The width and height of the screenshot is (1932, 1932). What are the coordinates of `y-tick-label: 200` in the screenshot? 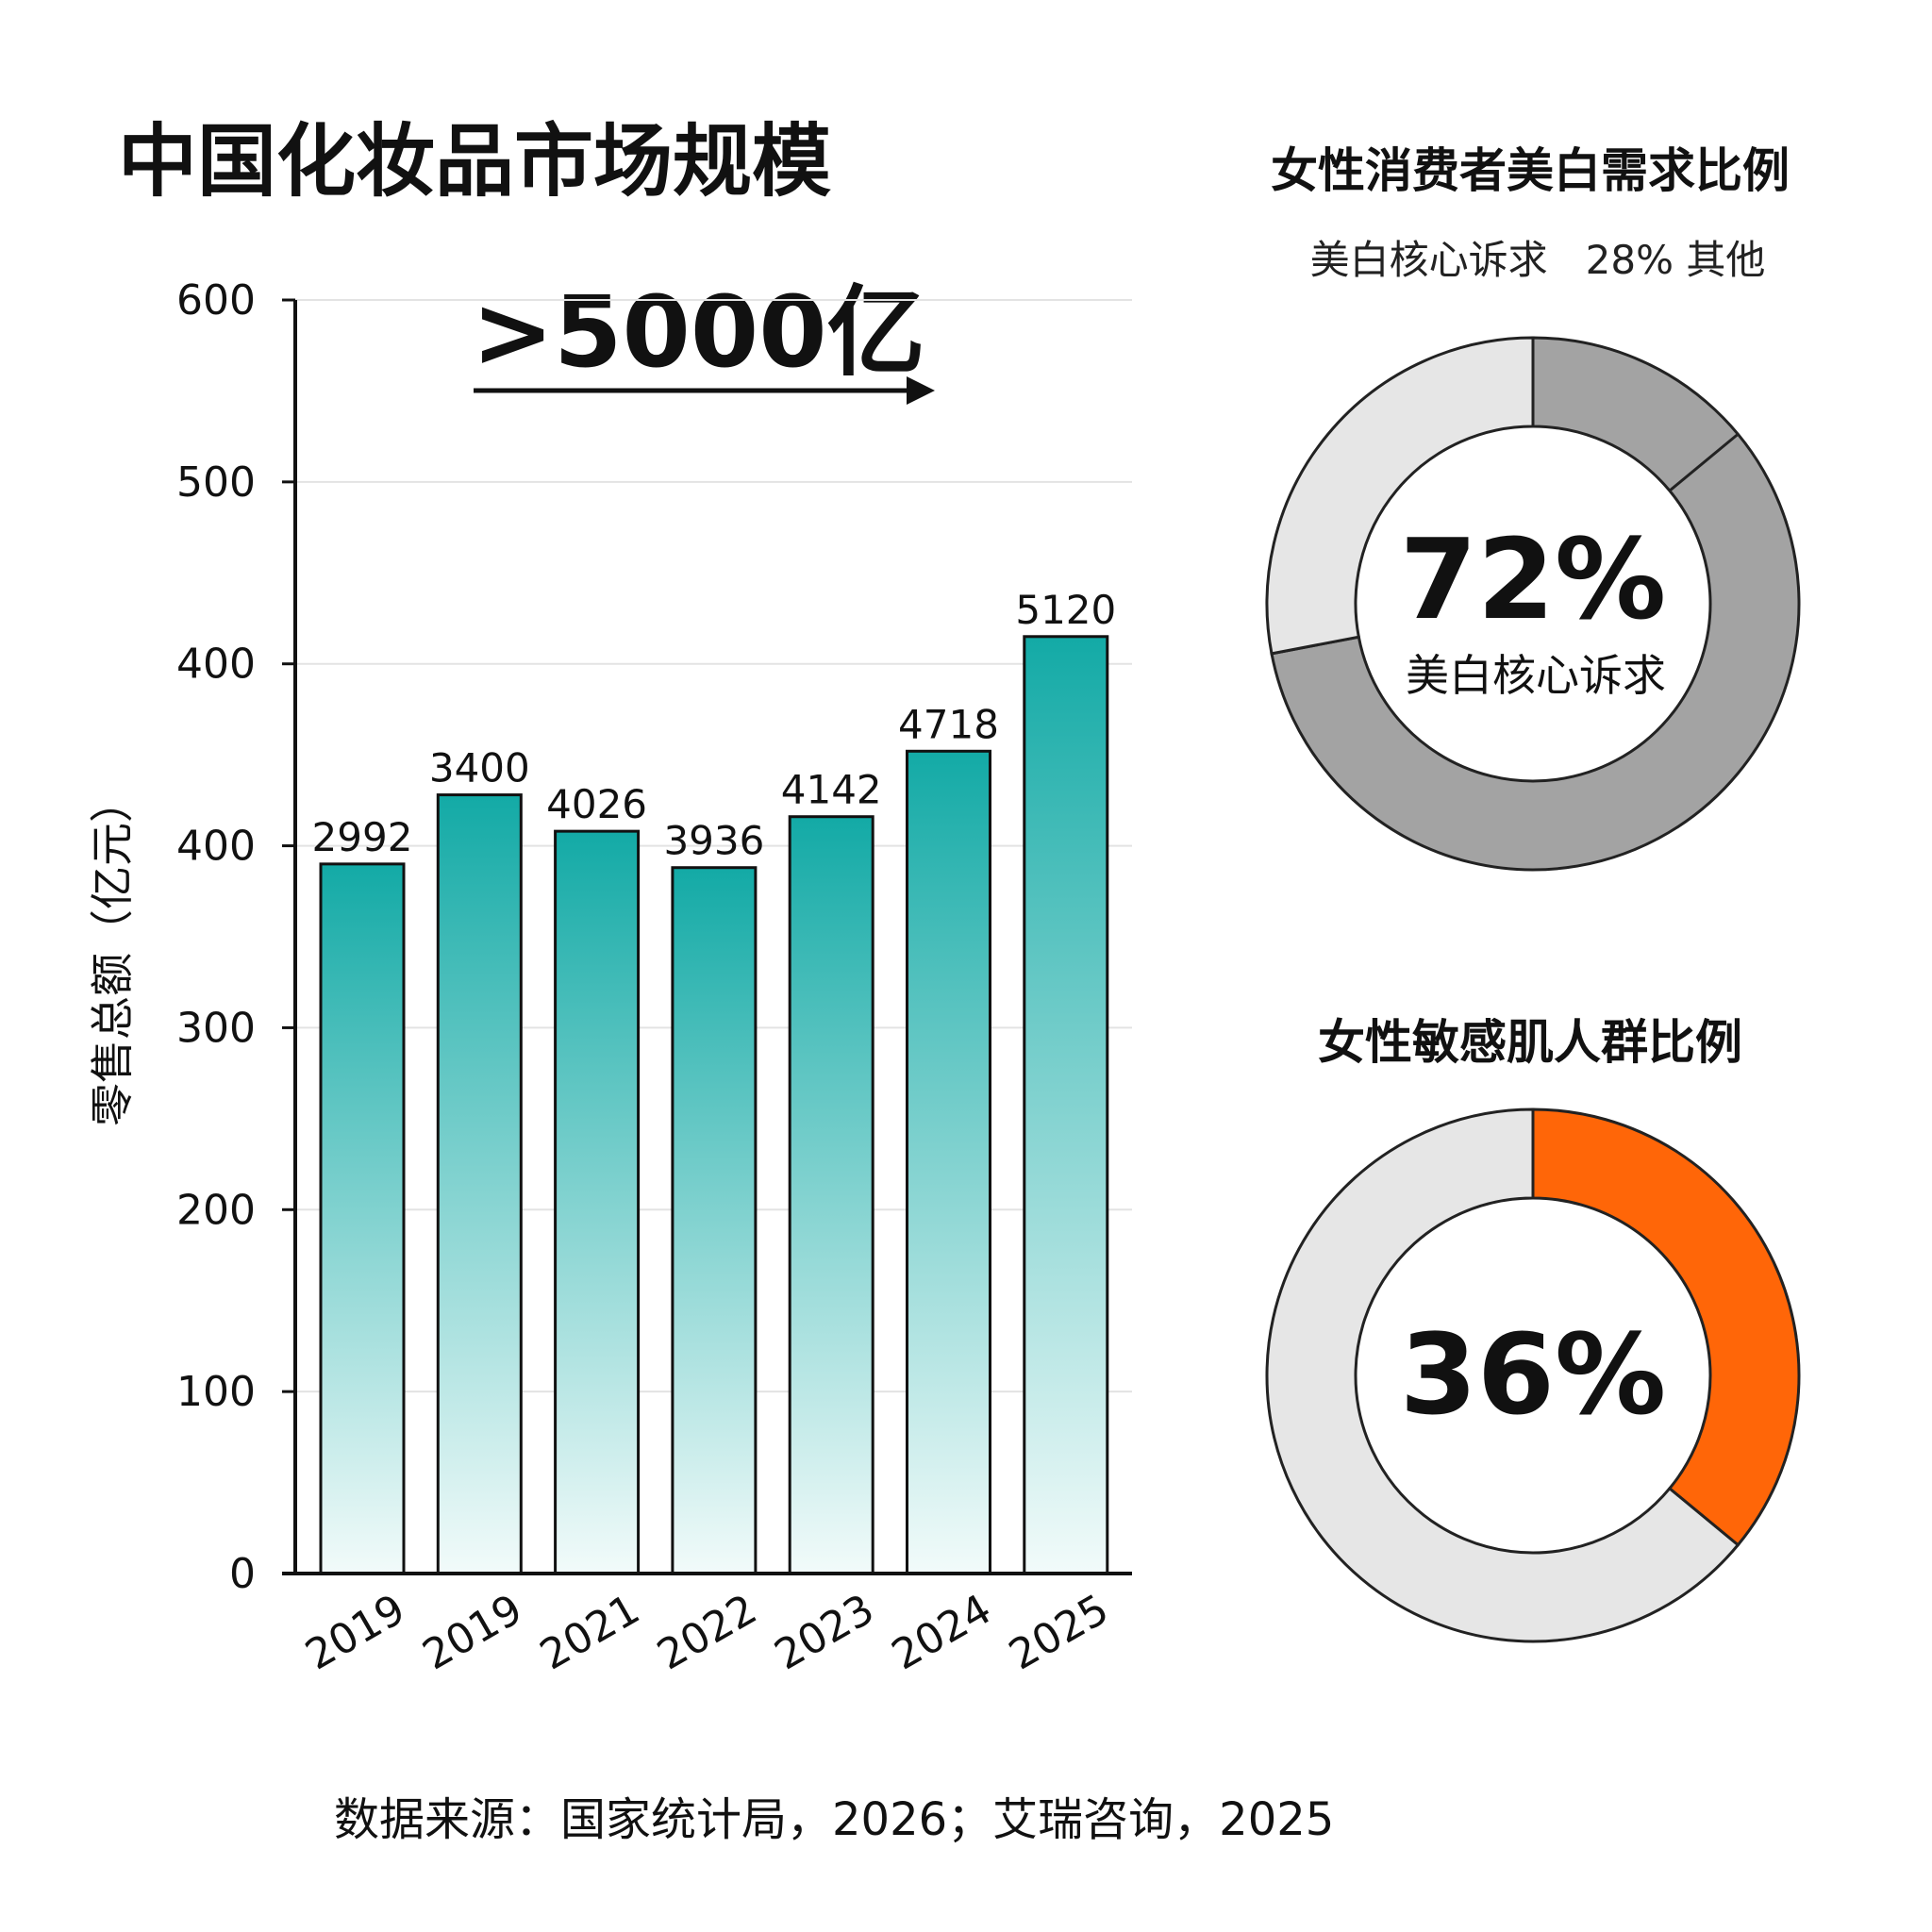 It's located at (216, 1210).